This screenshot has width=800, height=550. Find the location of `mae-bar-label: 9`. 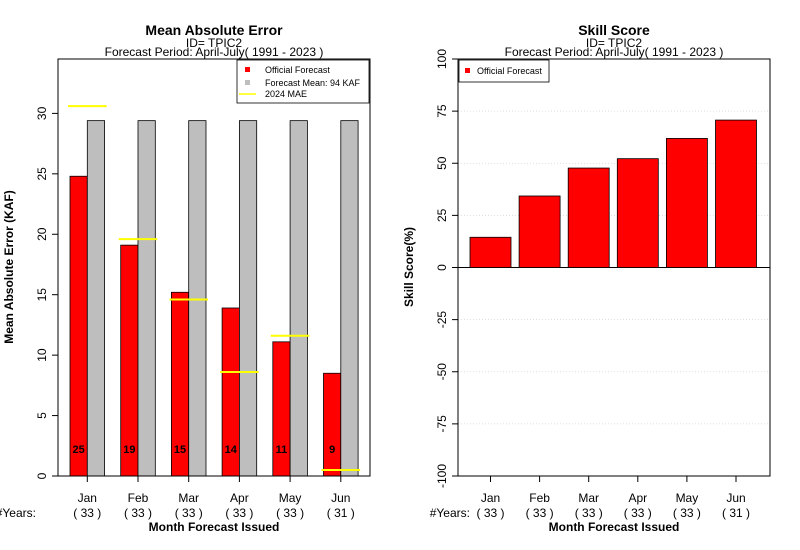

mae-bar-label: 9 is located at coordinates (332, 450).